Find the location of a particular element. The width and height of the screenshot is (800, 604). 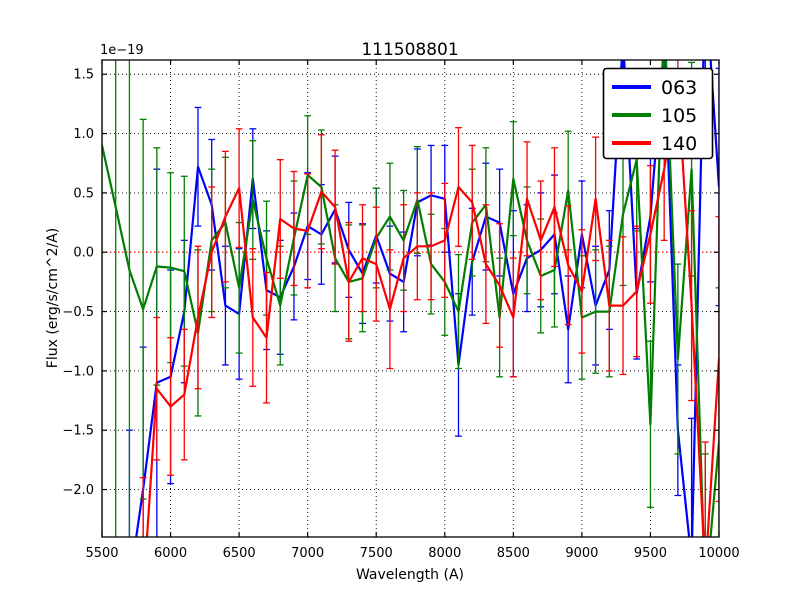

x-tick-label: 9000 is located at coordinates (581, 553).